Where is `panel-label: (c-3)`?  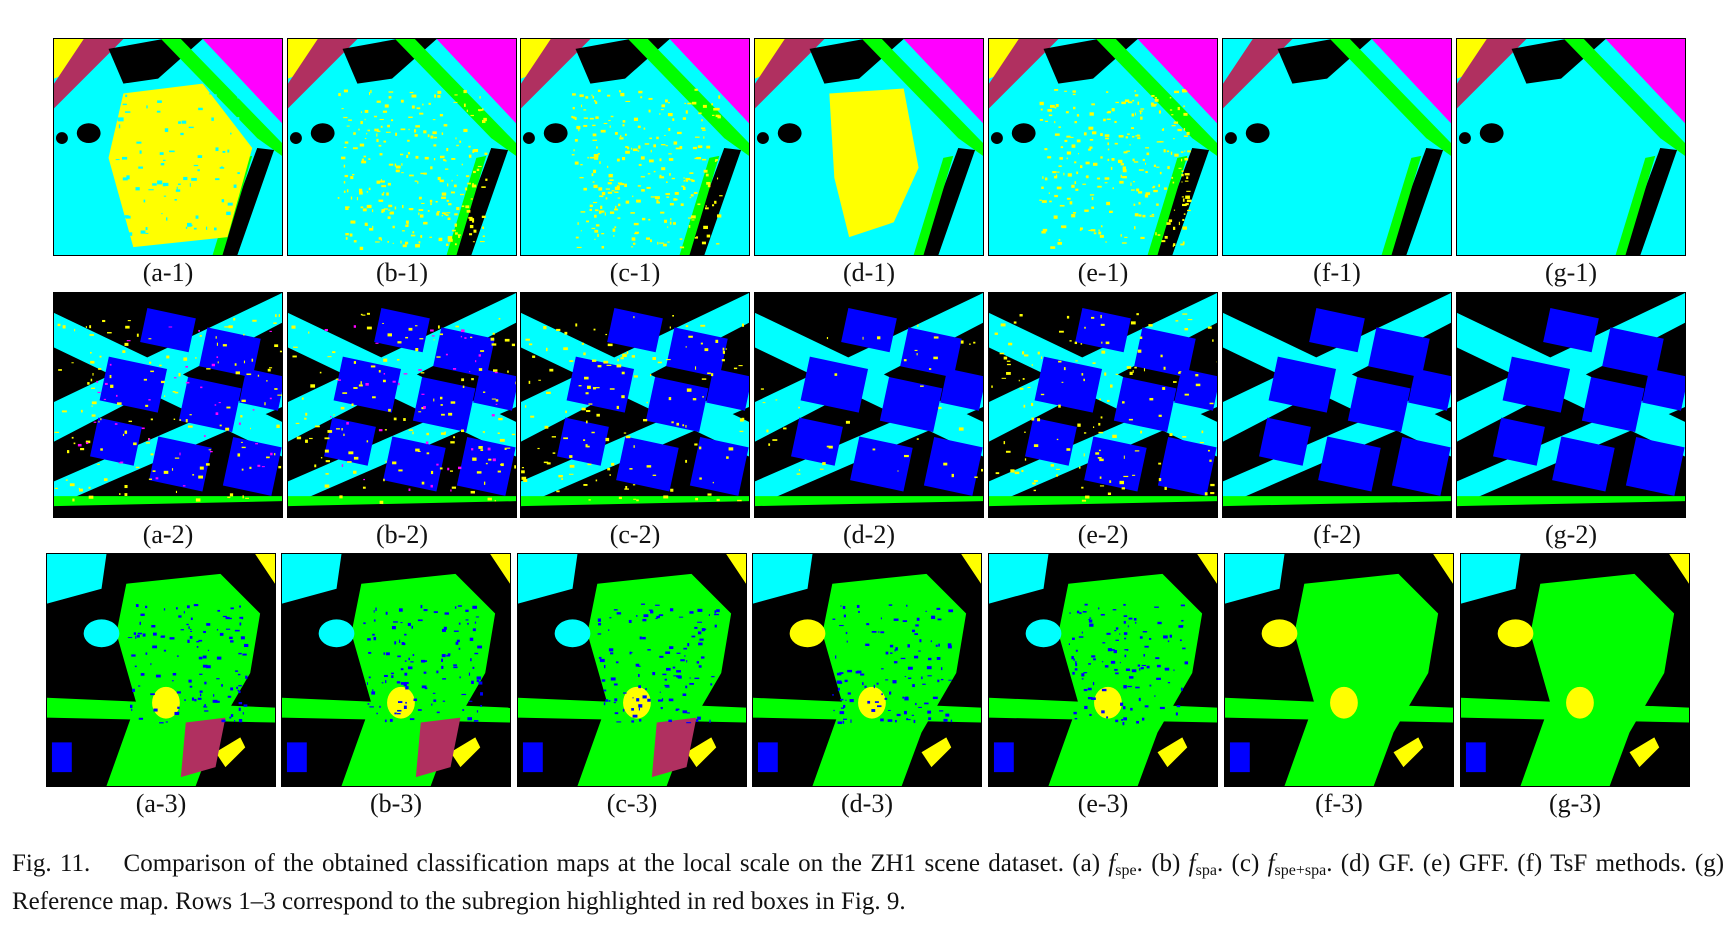 panel-label: (c-3) is located at coordinates (632, 803).